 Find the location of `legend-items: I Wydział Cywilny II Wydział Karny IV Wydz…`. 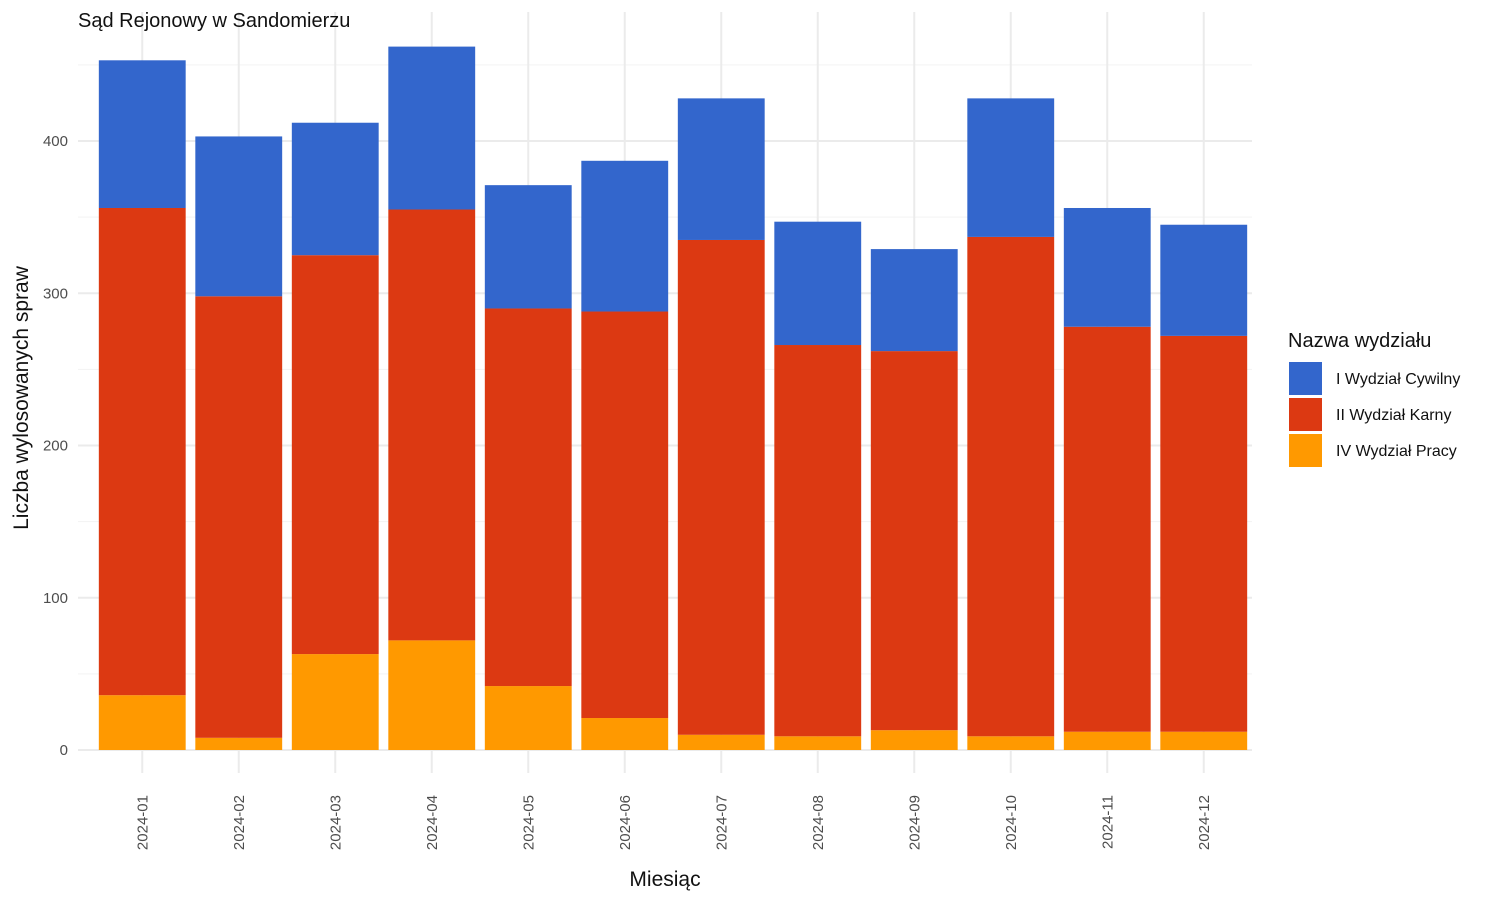

legend-items: I Wydział Cywilny II Wydział Karny IV Wydz… is located at coordinates (1374, 414).